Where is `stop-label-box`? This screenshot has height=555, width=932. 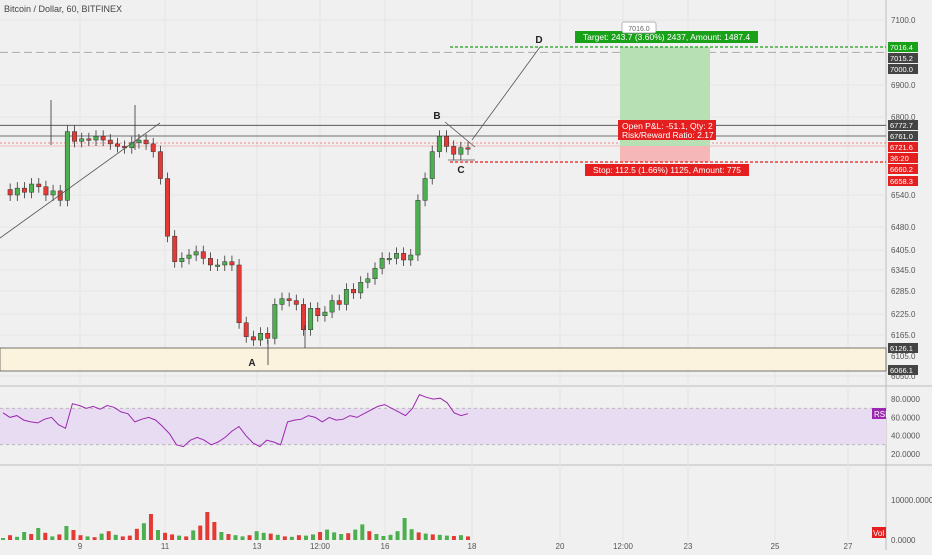 stop-label-box is located at coordinates (667, 170).